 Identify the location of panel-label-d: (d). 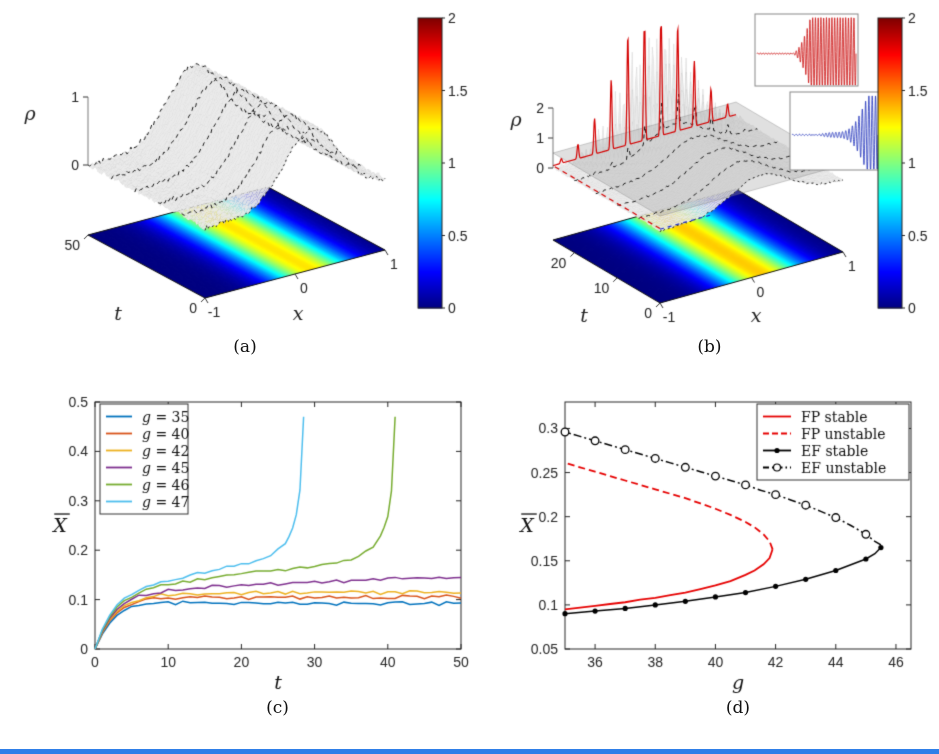
(738, 708).